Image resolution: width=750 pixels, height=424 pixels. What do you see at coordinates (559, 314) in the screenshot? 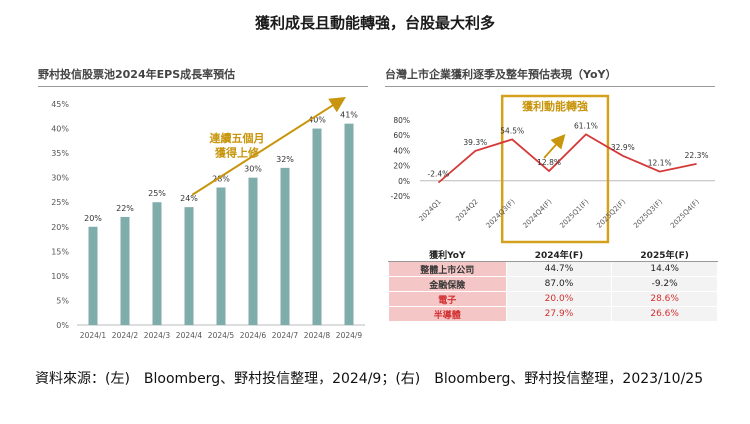
I see `row-value-2024: 27.9%` at bounding box center [559, 314].